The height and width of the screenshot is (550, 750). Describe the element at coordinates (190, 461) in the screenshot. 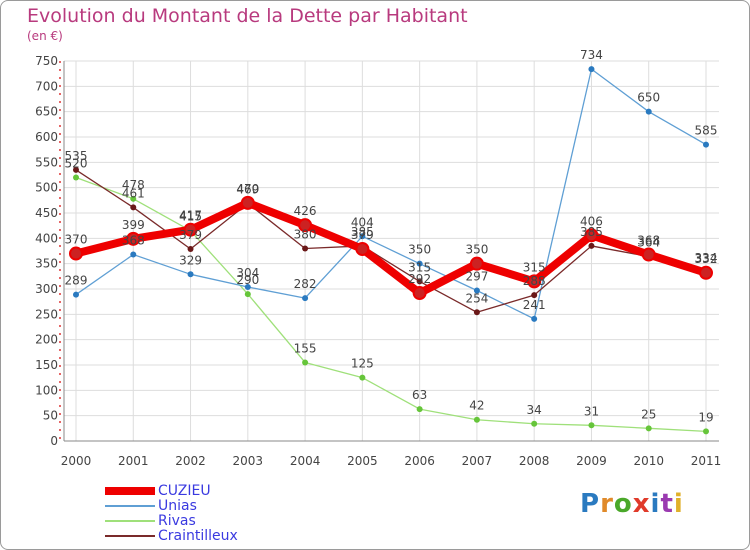

I see `x-tick-label: 2002` at that location.